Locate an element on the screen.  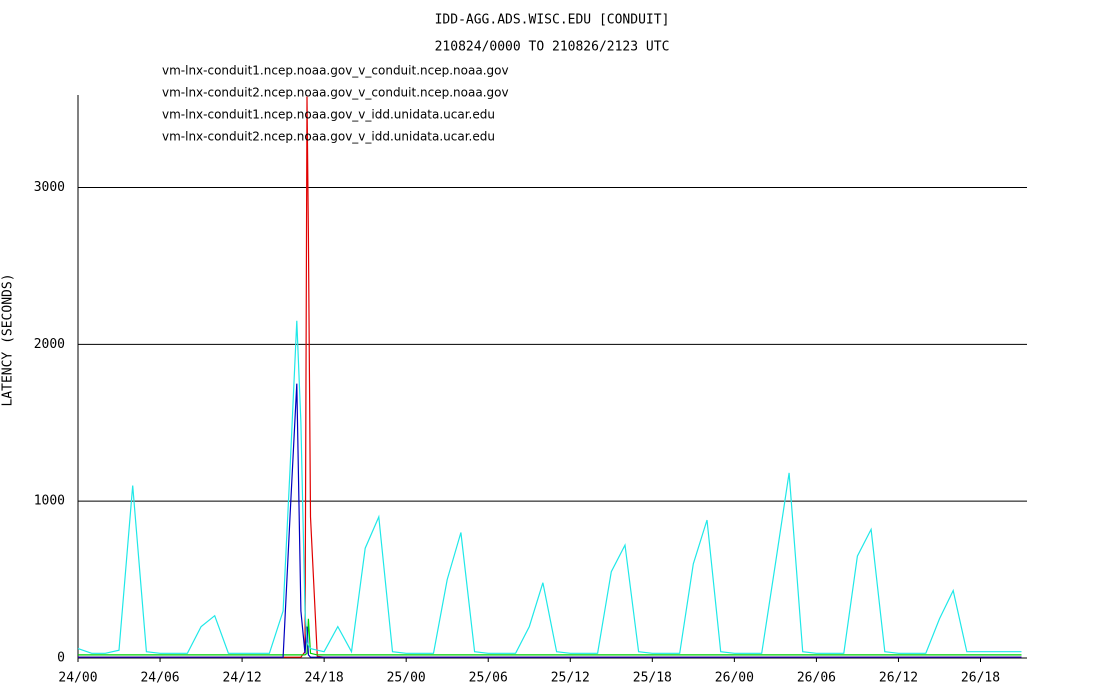
y-tick-label: 3000 is located at coordinates (49, 187).